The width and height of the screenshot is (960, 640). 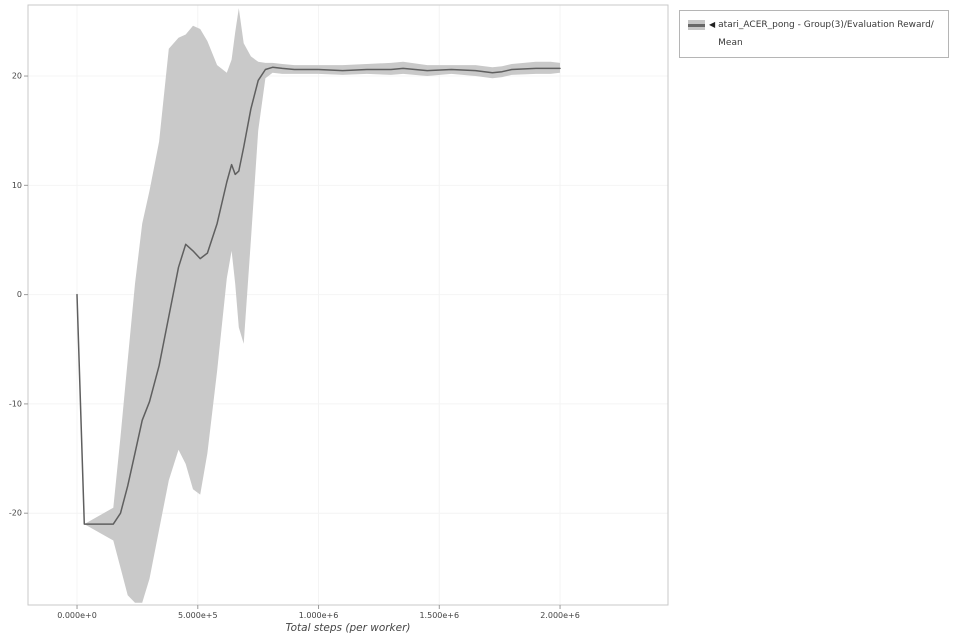 I want to click on legend-swatch-band, so click(x=696, y=25).